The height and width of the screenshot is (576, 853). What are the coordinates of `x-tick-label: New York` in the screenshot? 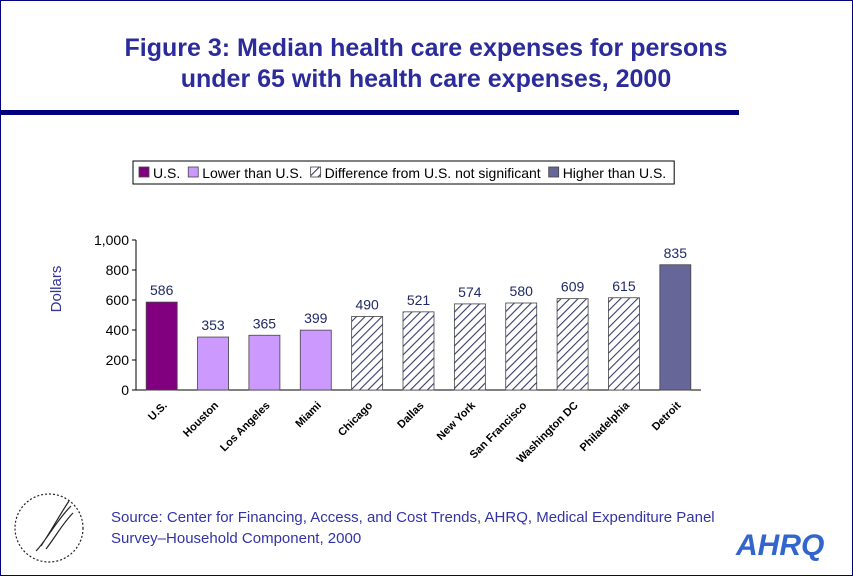 It's located at (457, 421).